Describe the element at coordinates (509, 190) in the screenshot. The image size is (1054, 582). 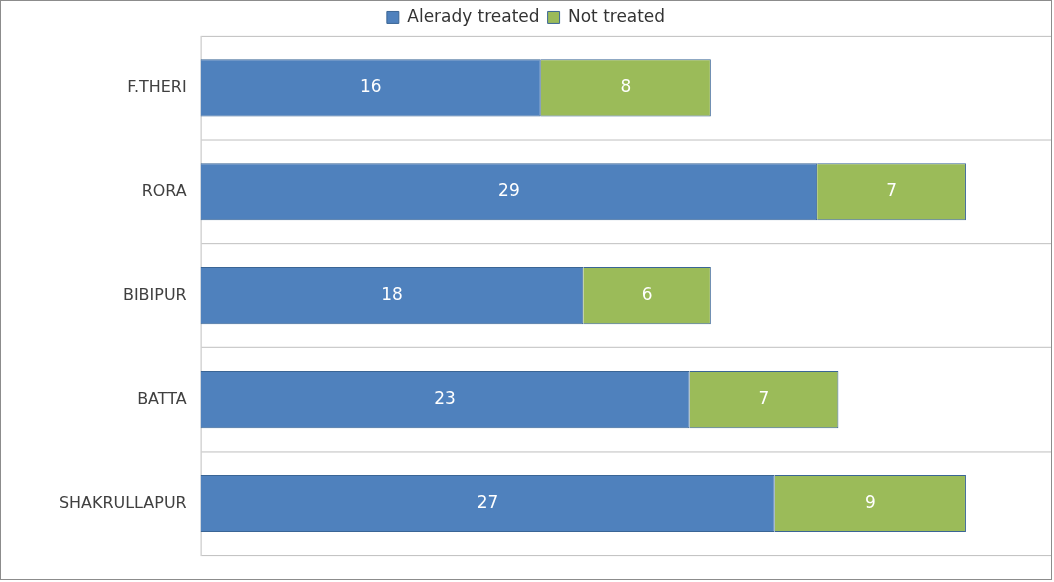
I see `data-label: 29` at that location.